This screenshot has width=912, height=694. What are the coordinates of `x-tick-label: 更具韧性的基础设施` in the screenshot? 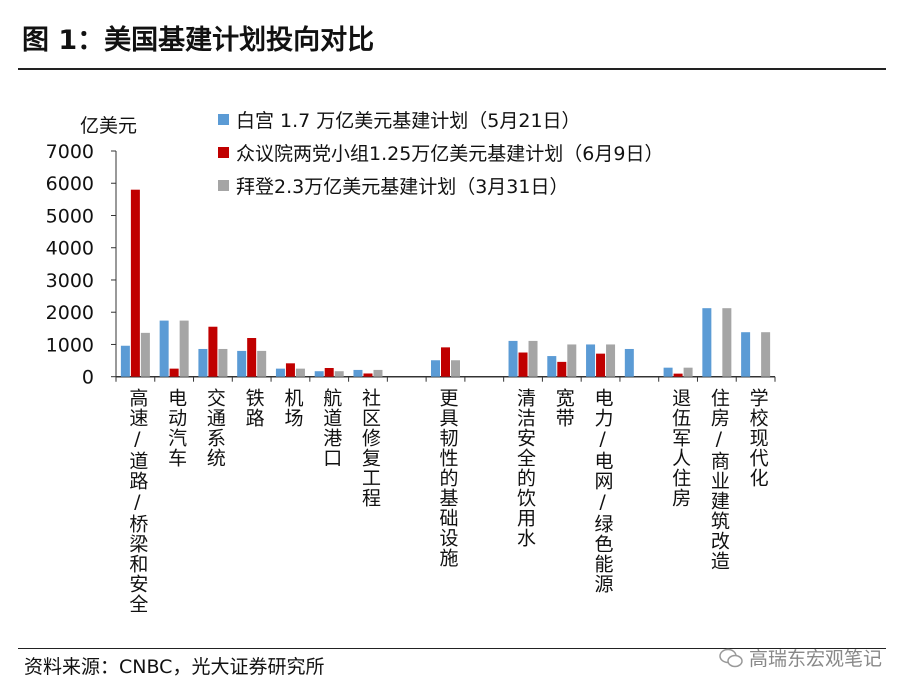 It's located at (448, 478).